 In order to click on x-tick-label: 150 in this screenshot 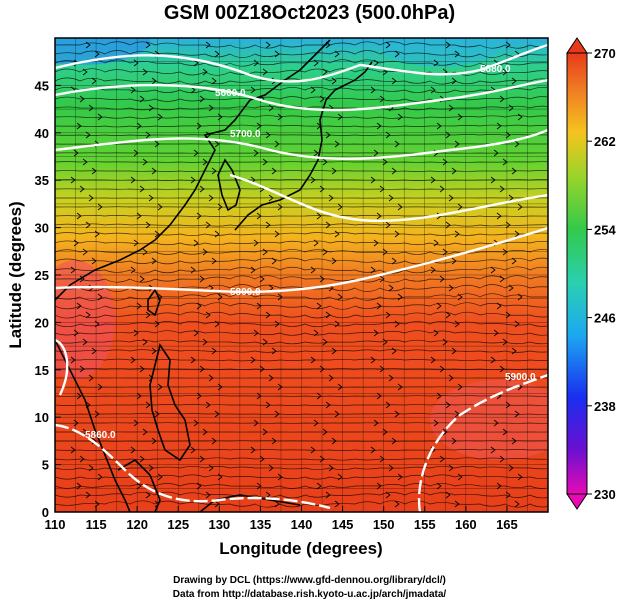, I will do `click(384, 524)`.